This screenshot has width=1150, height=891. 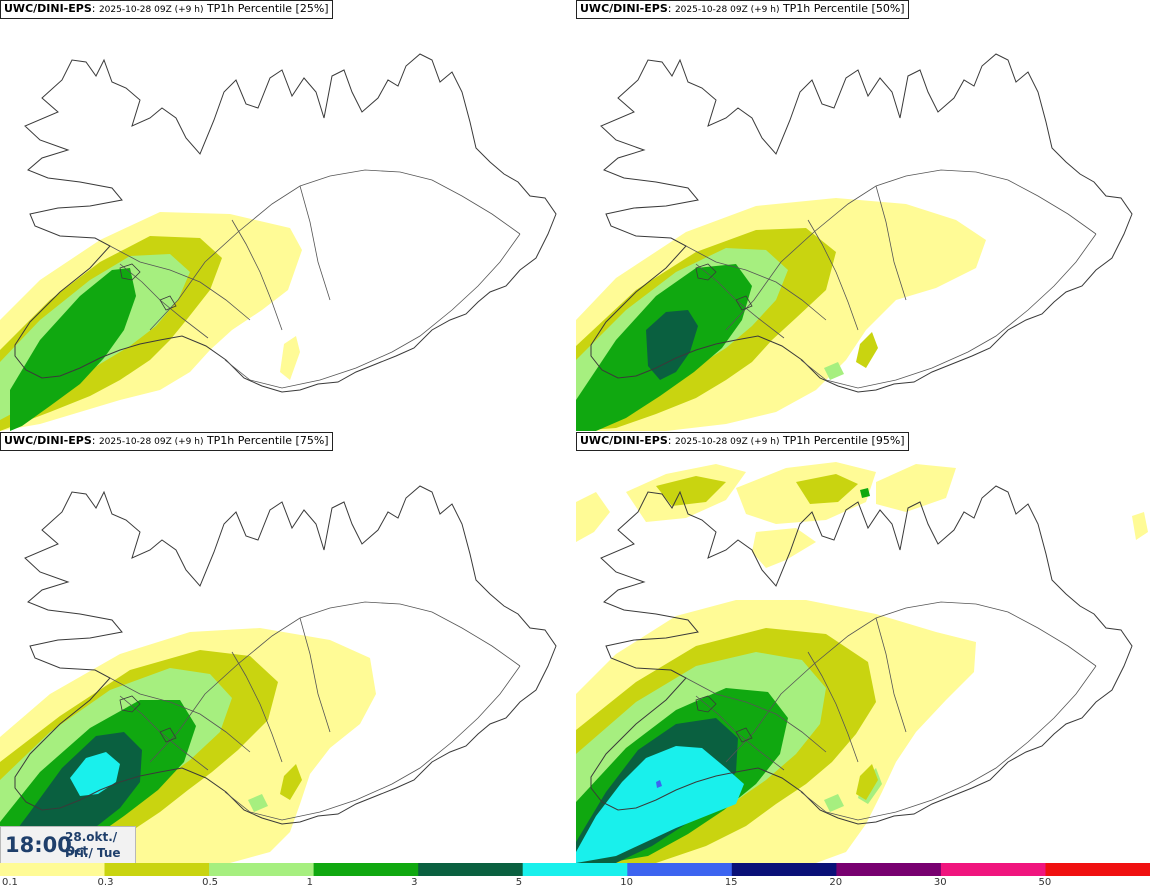 I want to click on precip-fill-p25, so click(x=151, y=321).